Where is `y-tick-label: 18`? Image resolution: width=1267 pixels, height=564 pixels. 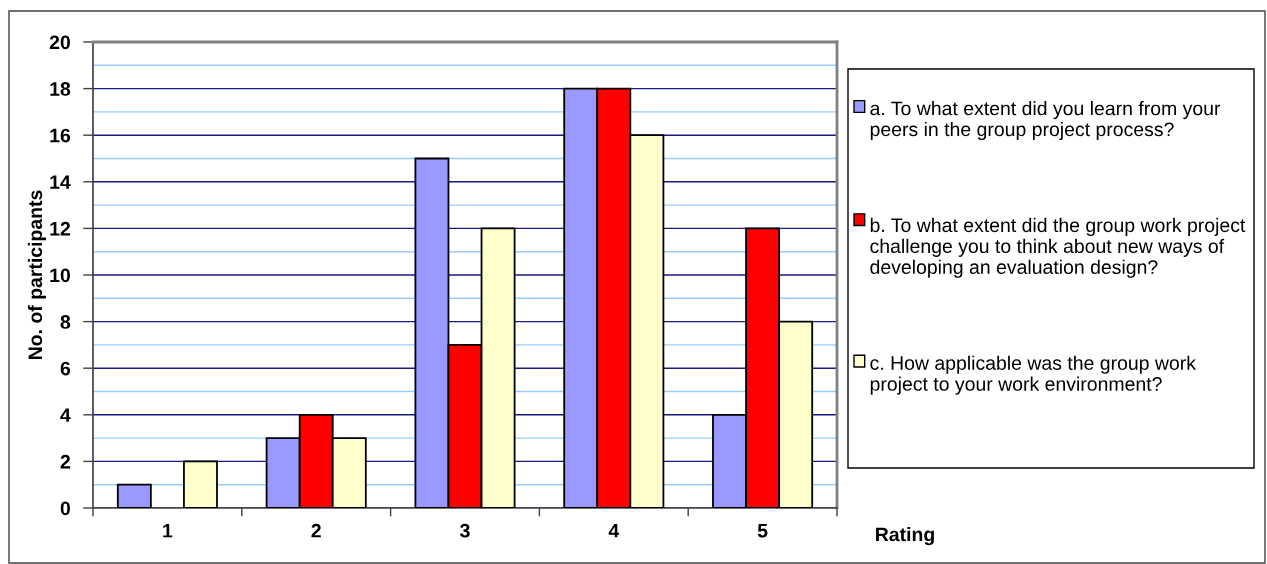 y-tick-label: 18 is located at coordinates (60, 89).